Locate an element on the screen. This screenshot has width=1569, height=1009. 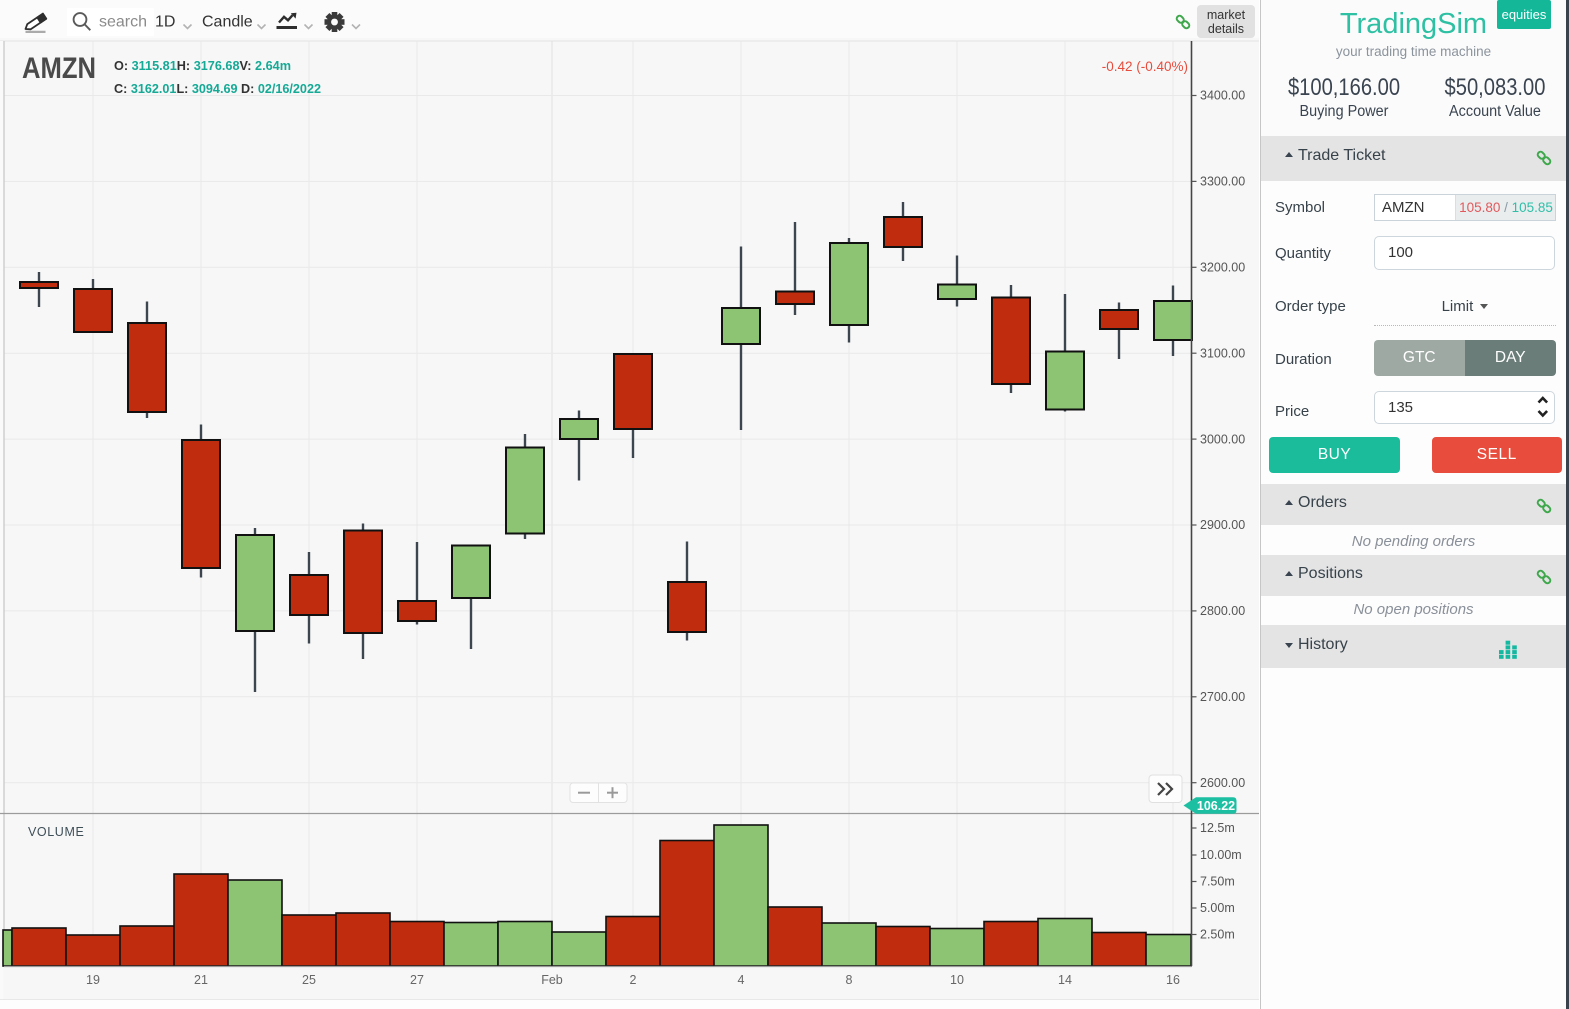
svg-text: Candle is located at coordinates (227, 22).